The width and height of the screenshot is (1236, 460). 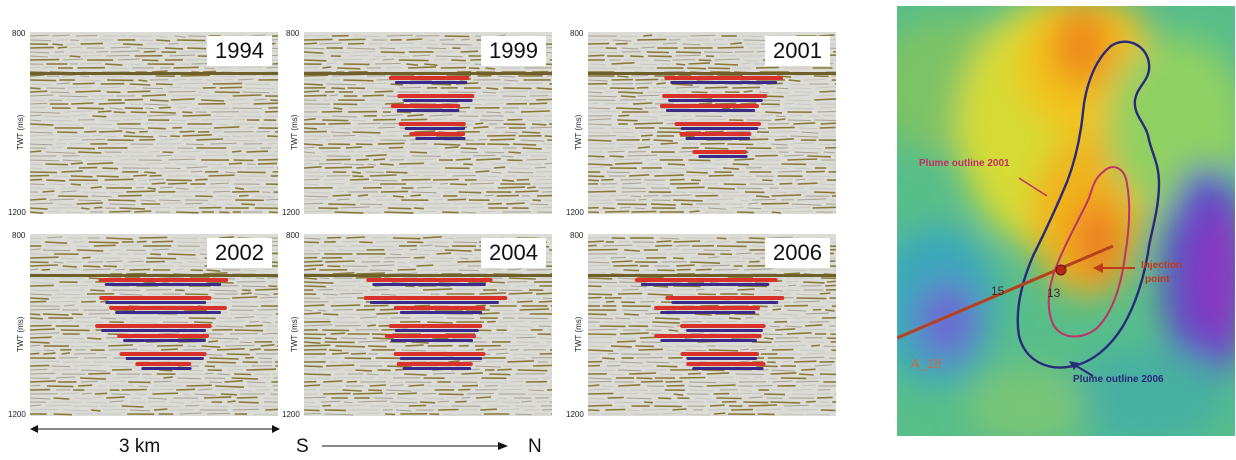 I want to click on panel-year-label: 2001, so click(x=797, y=51).